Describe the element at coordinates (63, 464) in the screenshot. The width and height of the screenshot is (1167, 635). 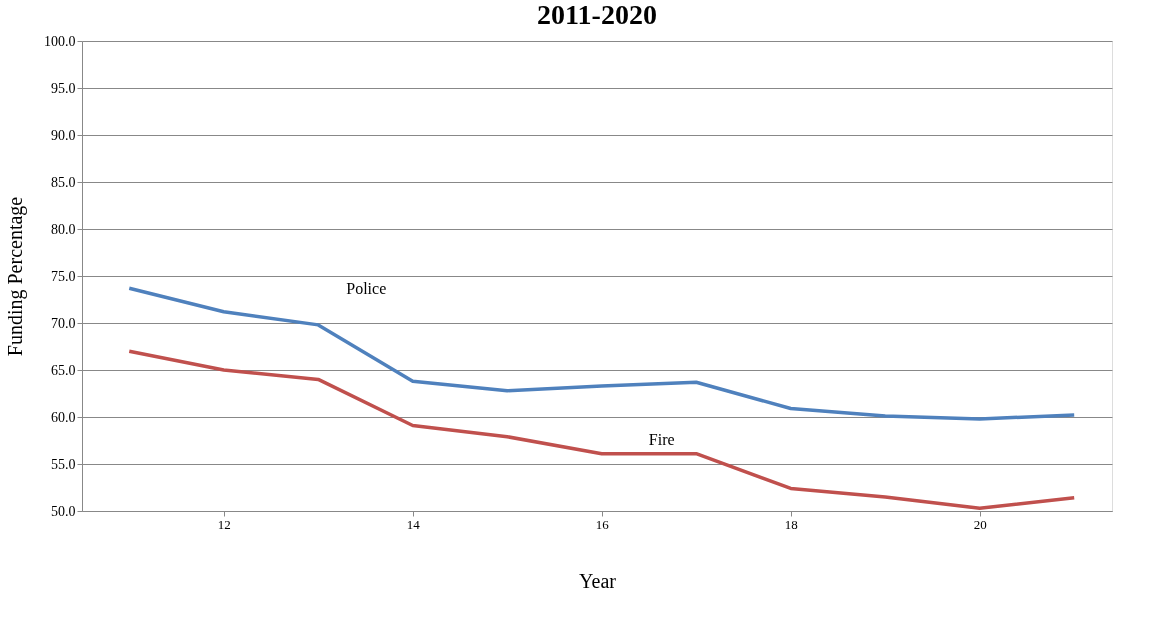
I see `y-tick-label: 55.0` at that location.